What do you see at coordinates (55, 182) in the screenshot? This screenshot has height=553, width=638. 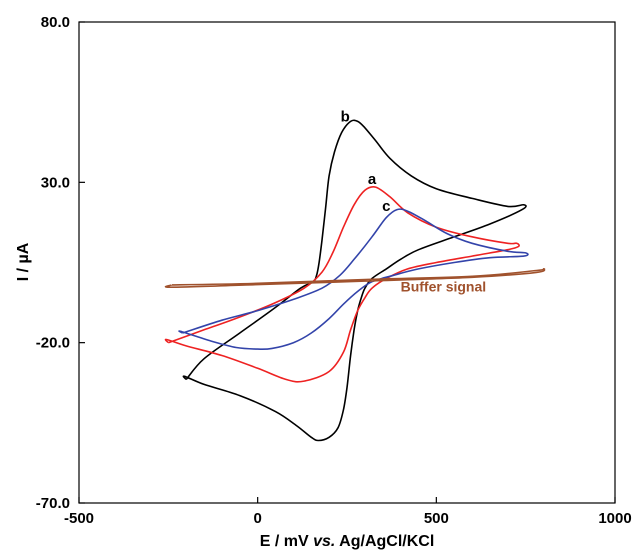 I see `y-tick-label: 30.0` at bounding box center [55, 182].